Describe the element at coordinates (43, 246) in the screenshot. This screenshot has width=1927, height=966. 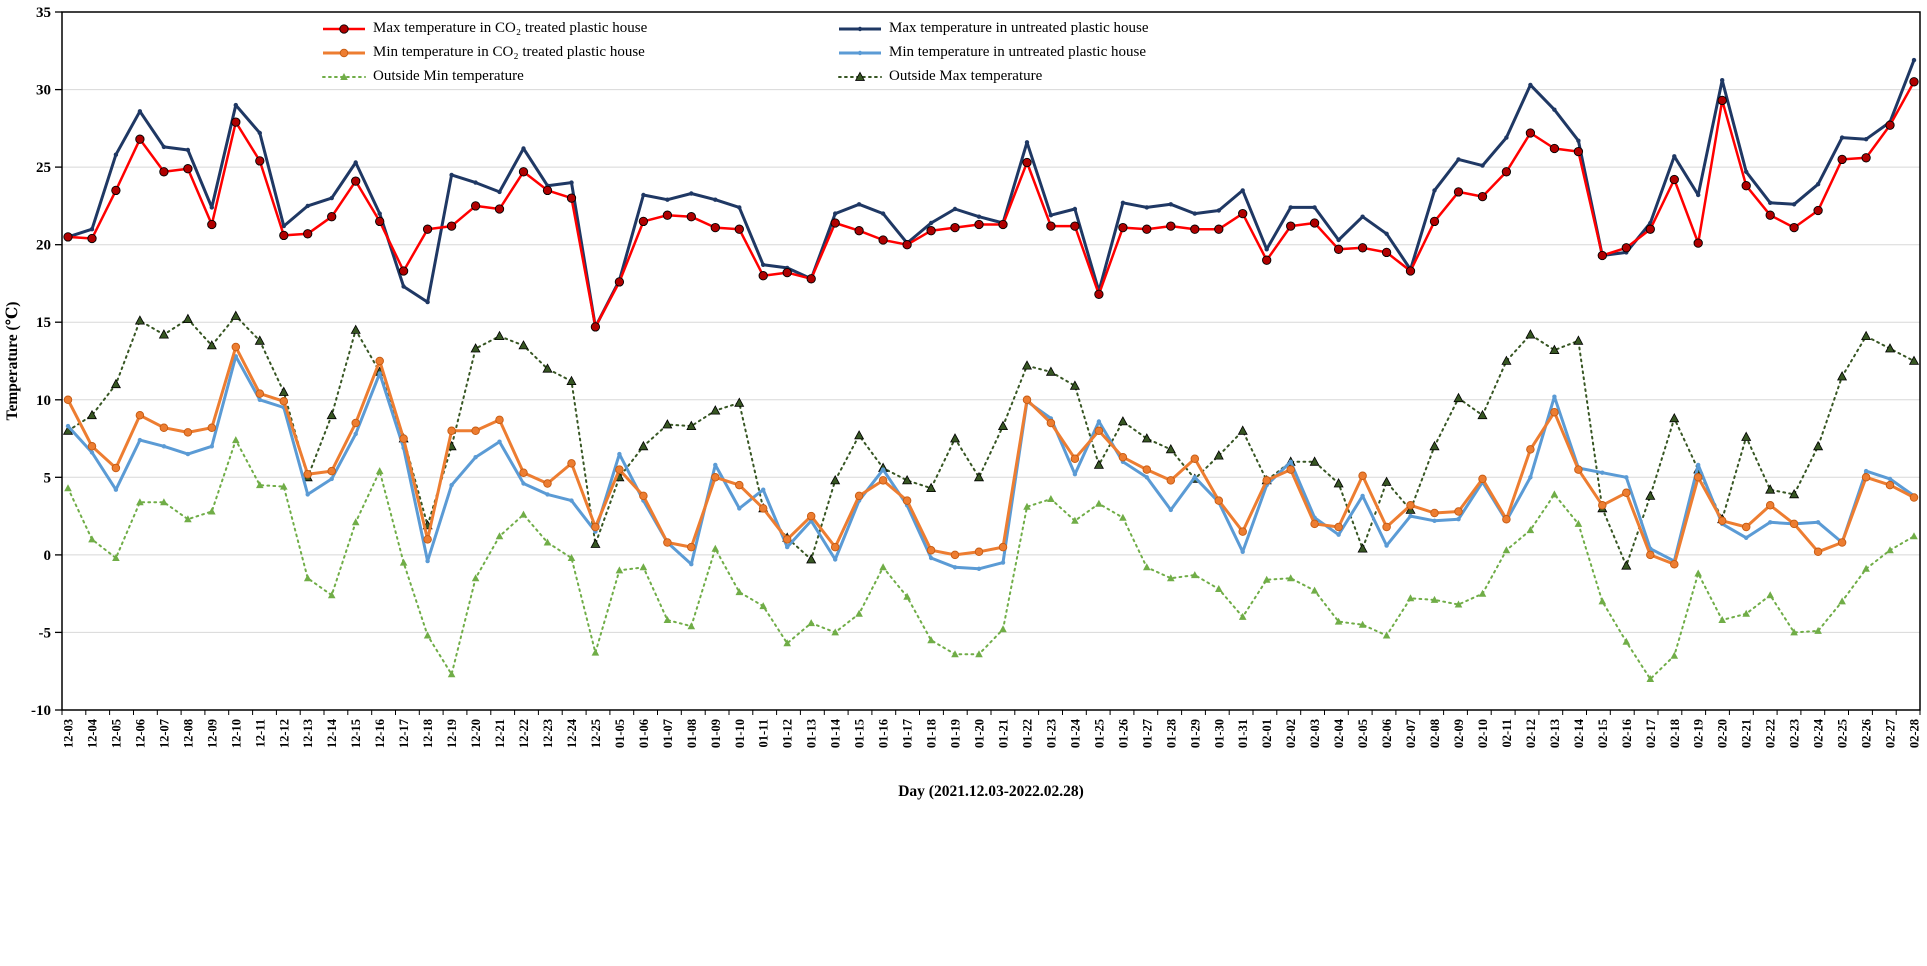
I see `y-tick-label: 20` at that location.